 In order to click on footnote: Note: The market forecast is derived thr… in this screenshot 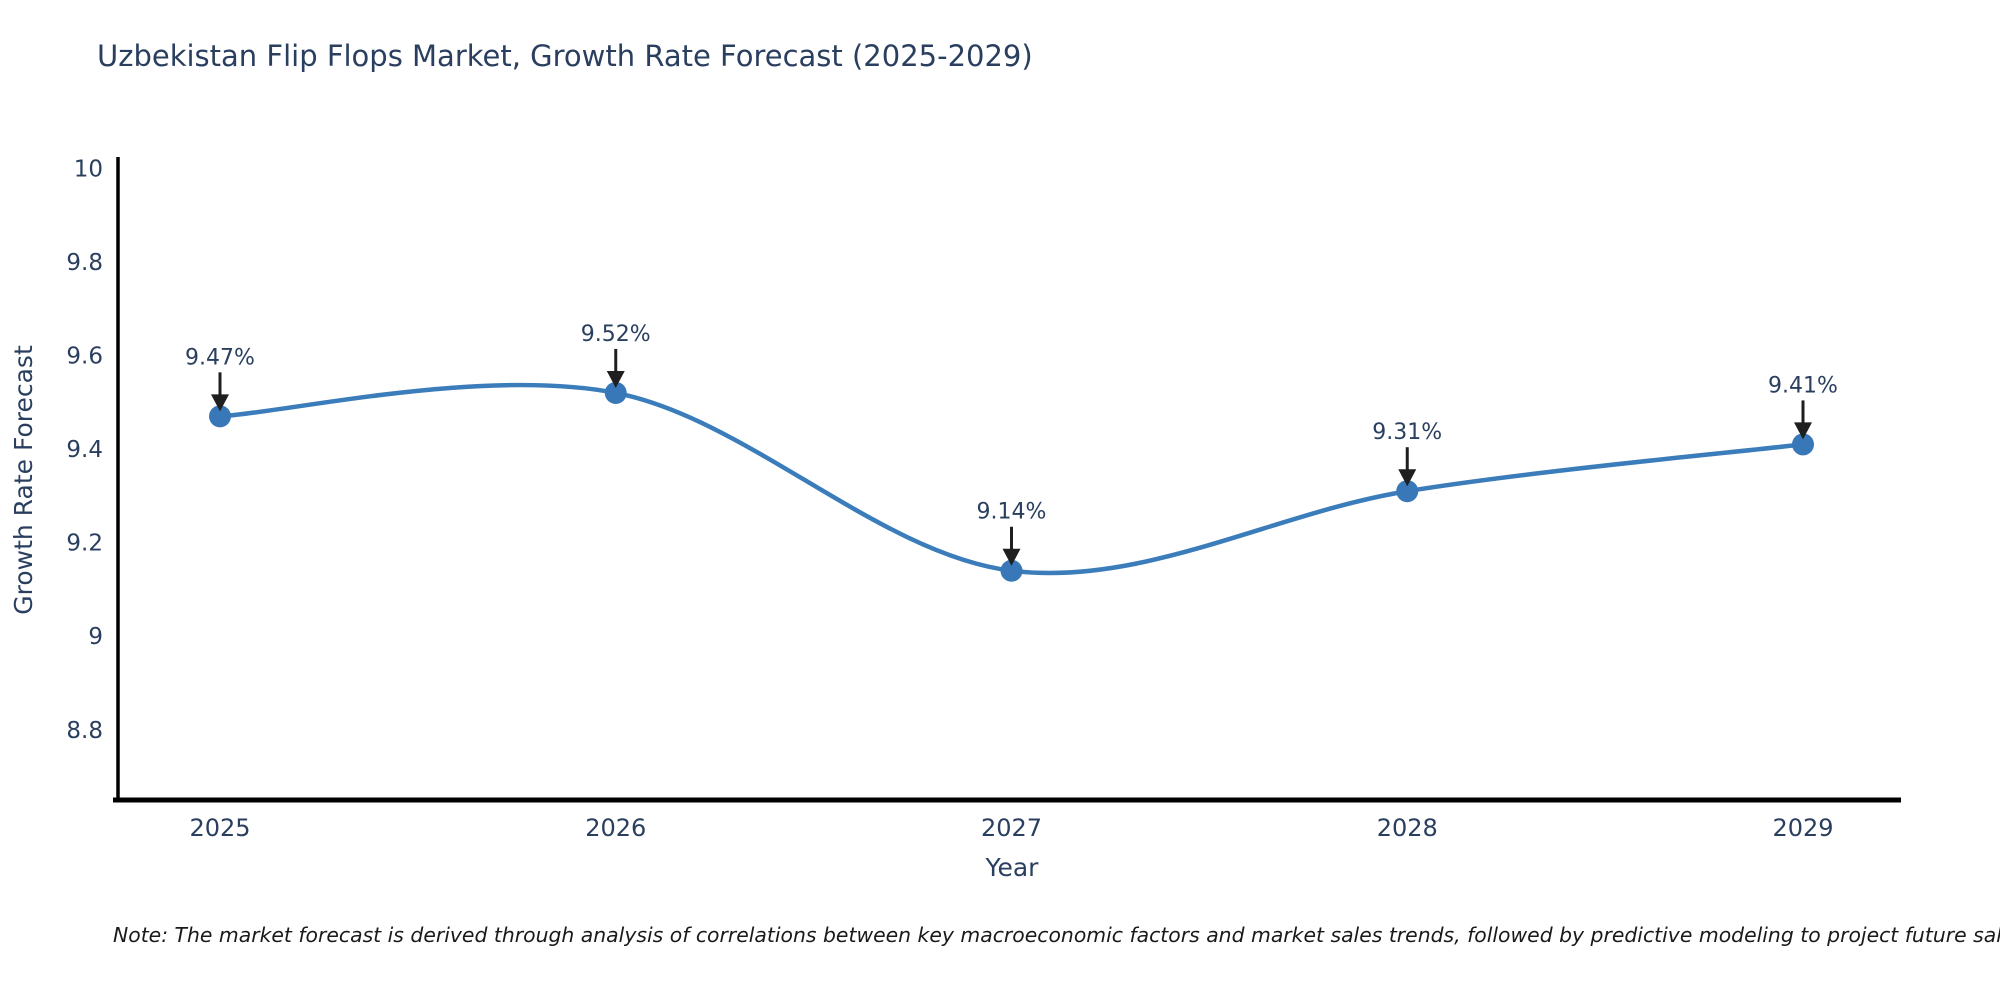, I will do `click(1056, 935)`.